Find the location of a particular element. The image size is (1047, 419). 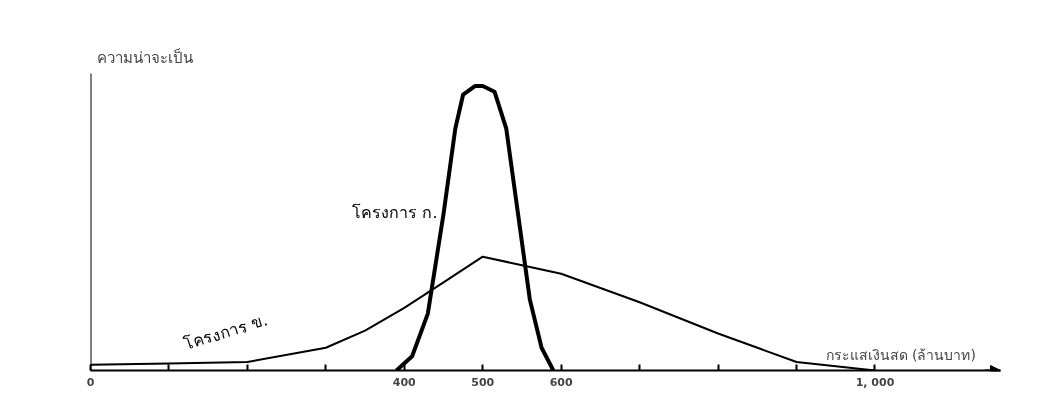

x-tick-label: 1, 000 is located at coordinates (875, 382).